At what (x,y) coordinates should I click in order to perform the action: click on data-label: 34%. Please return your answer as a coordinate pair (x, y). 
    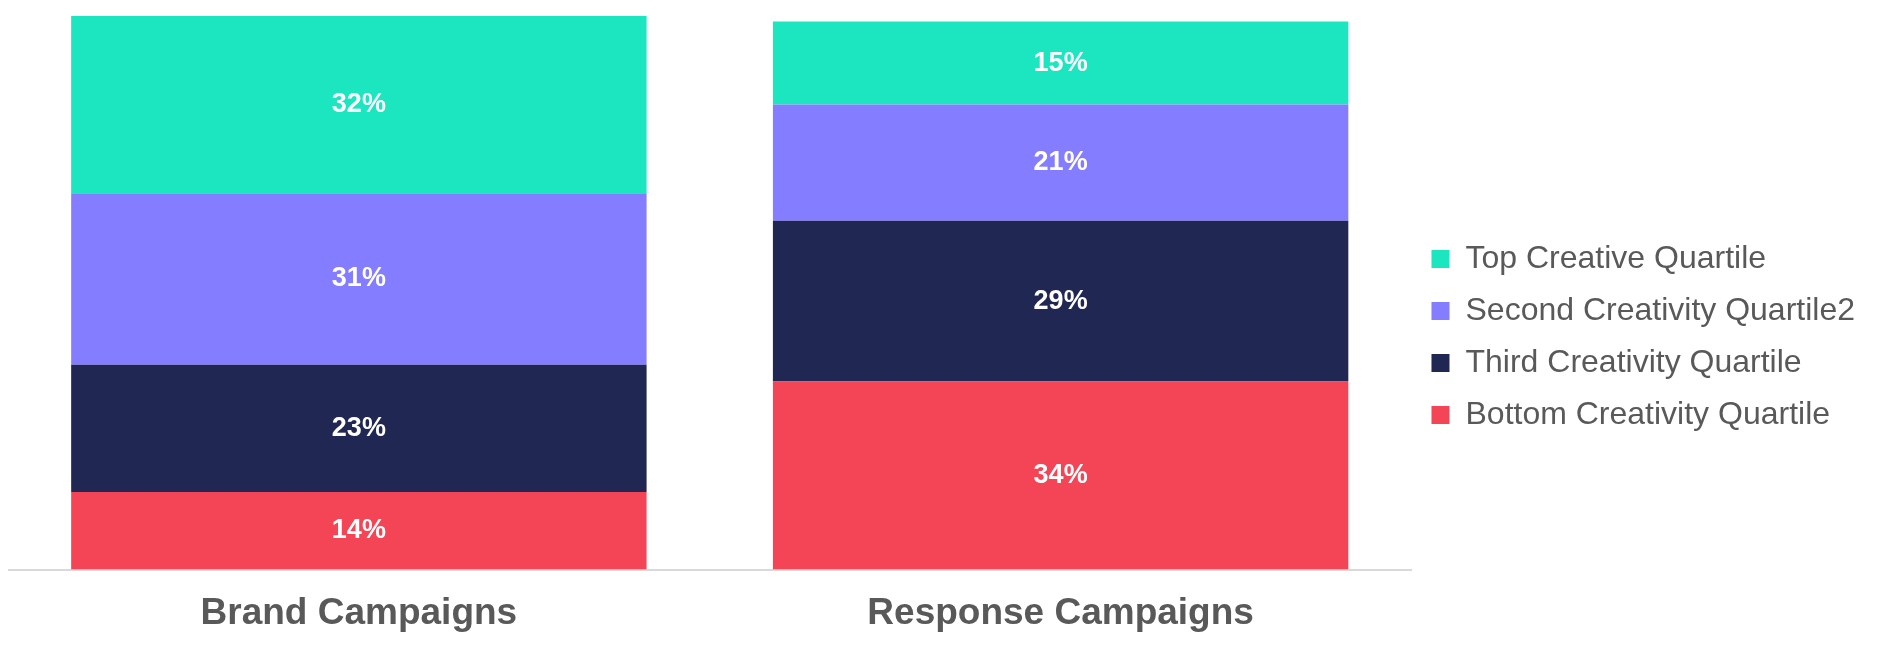
    Looking at the image, I should click on (1060, 473).